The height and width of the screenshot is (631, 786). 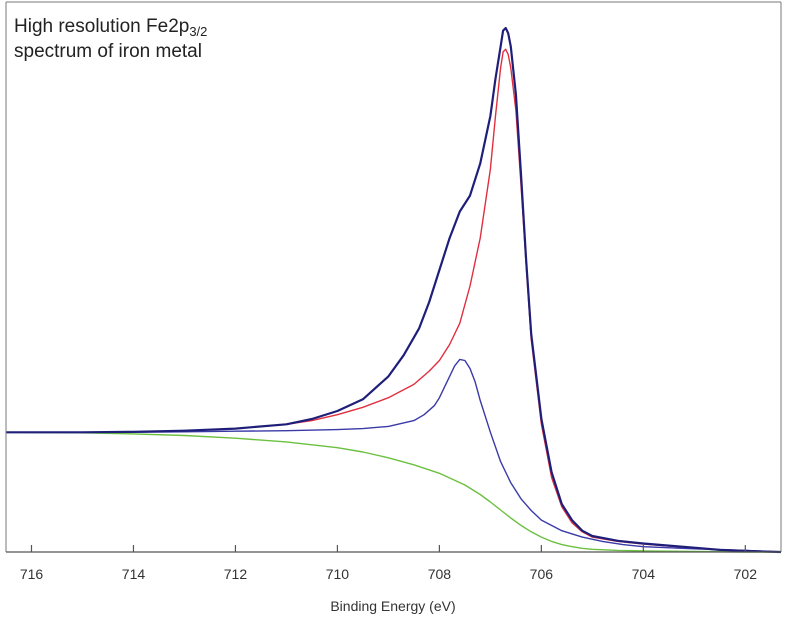 What do you see at coordinates (392, 606) in the screenshot?
I see `x-axis-label: Binding Energy (eV)` at bounding box center [392, 606].